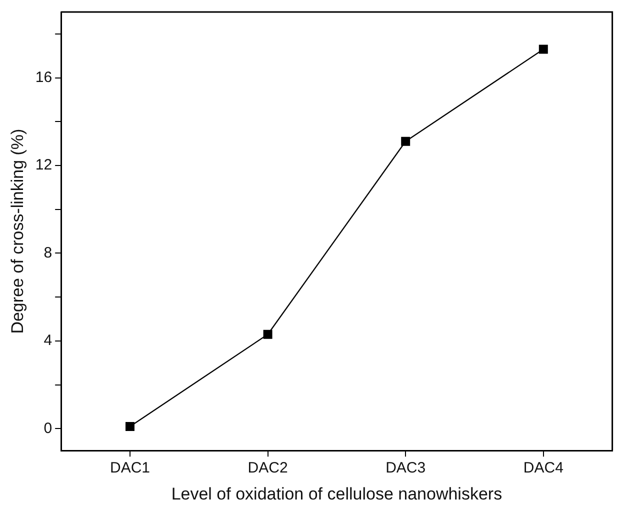 The height and width of the screenshot is (513, 619). I want to click on y-tick-label: 12, so click(43, 165).